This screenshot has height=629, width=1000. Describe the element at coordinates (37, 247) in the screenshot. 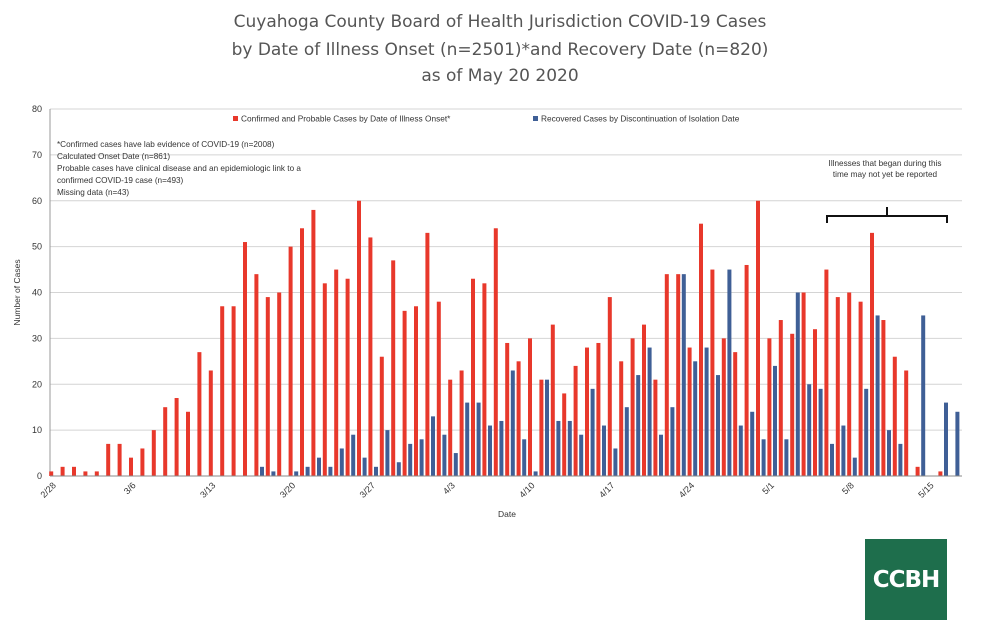

I see `y-tick-label: 50` at that location.